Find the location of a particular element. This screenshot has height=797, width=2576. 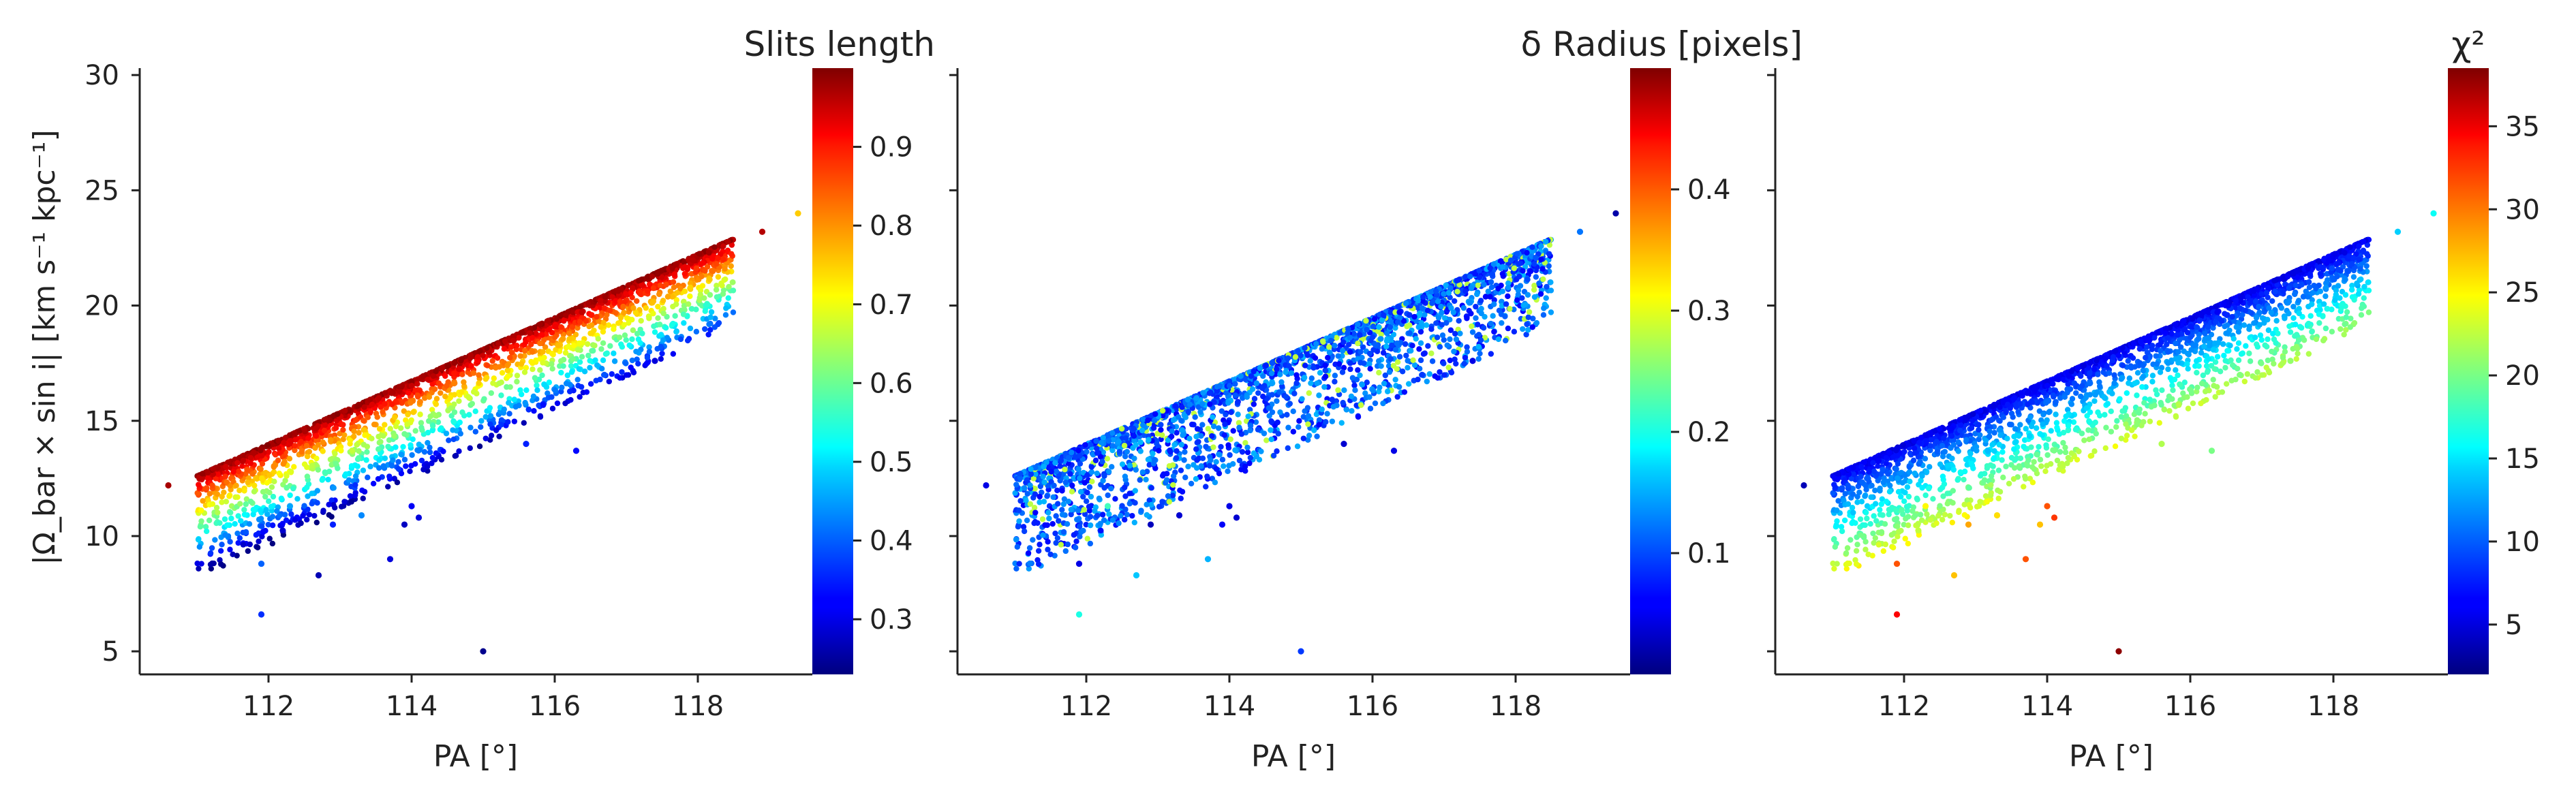

colorbar-ticks: 0.30.40.50.60.70.80.9 is located at coordinates (883, 384).